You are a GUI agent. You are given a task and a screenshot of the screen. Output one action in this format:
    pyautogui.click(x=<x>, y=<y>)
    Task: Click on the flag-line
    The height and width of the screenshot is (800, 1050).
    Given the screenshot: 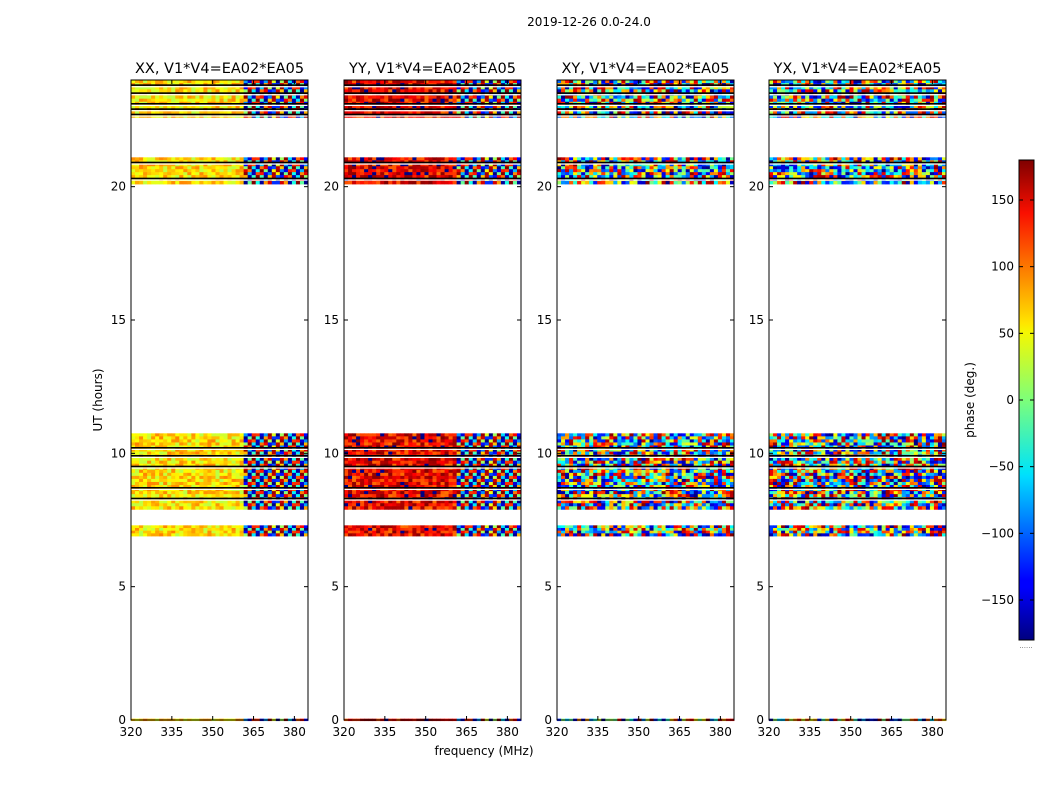 What is the action you would take?
    pyautogui.click(x=219, y=93)
    